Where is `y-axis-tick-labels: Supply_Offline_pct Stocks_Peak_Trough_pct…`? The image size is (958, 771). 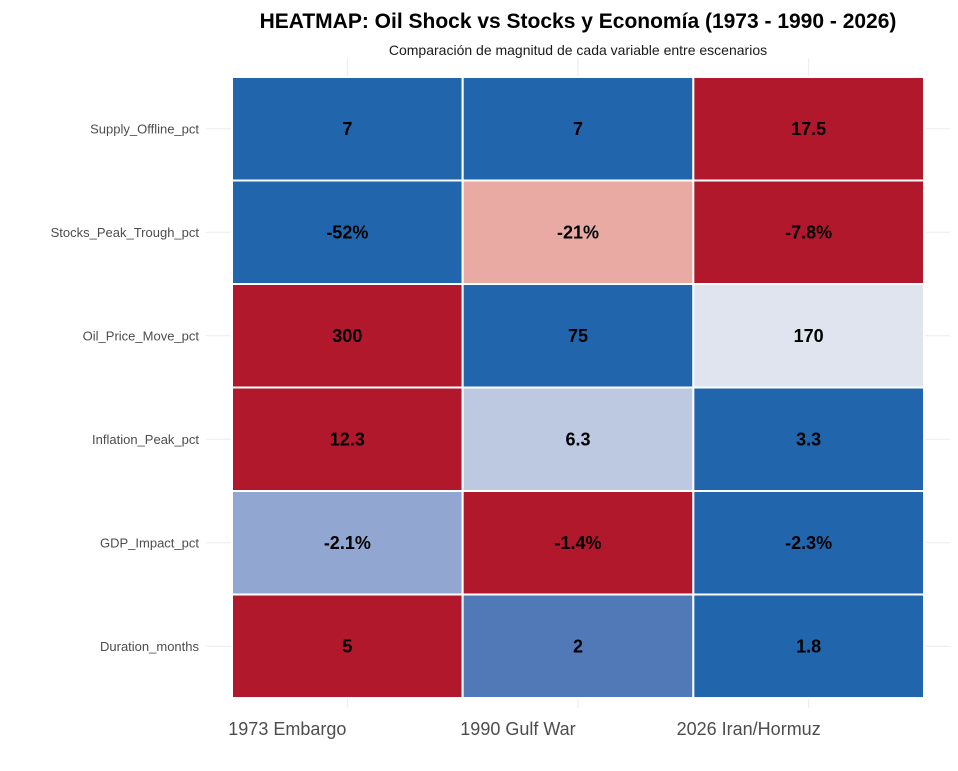 y-axis-tick-labels: Supply_Offline_pct Stocks_Peak_Trough_pct… is located at coordinates (125, 387).